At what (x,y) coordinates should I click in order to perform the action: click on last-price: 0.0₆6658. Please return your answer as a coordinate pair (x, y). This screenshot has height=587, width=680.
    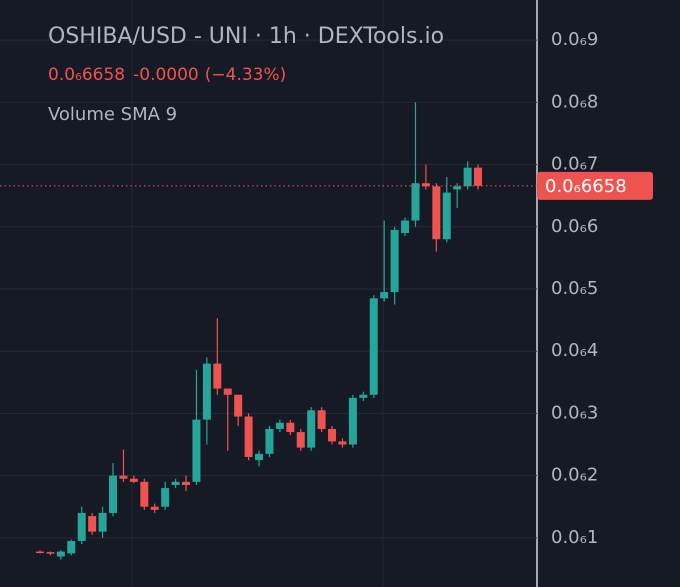
    Looking at the image, I should click on (86, 75).